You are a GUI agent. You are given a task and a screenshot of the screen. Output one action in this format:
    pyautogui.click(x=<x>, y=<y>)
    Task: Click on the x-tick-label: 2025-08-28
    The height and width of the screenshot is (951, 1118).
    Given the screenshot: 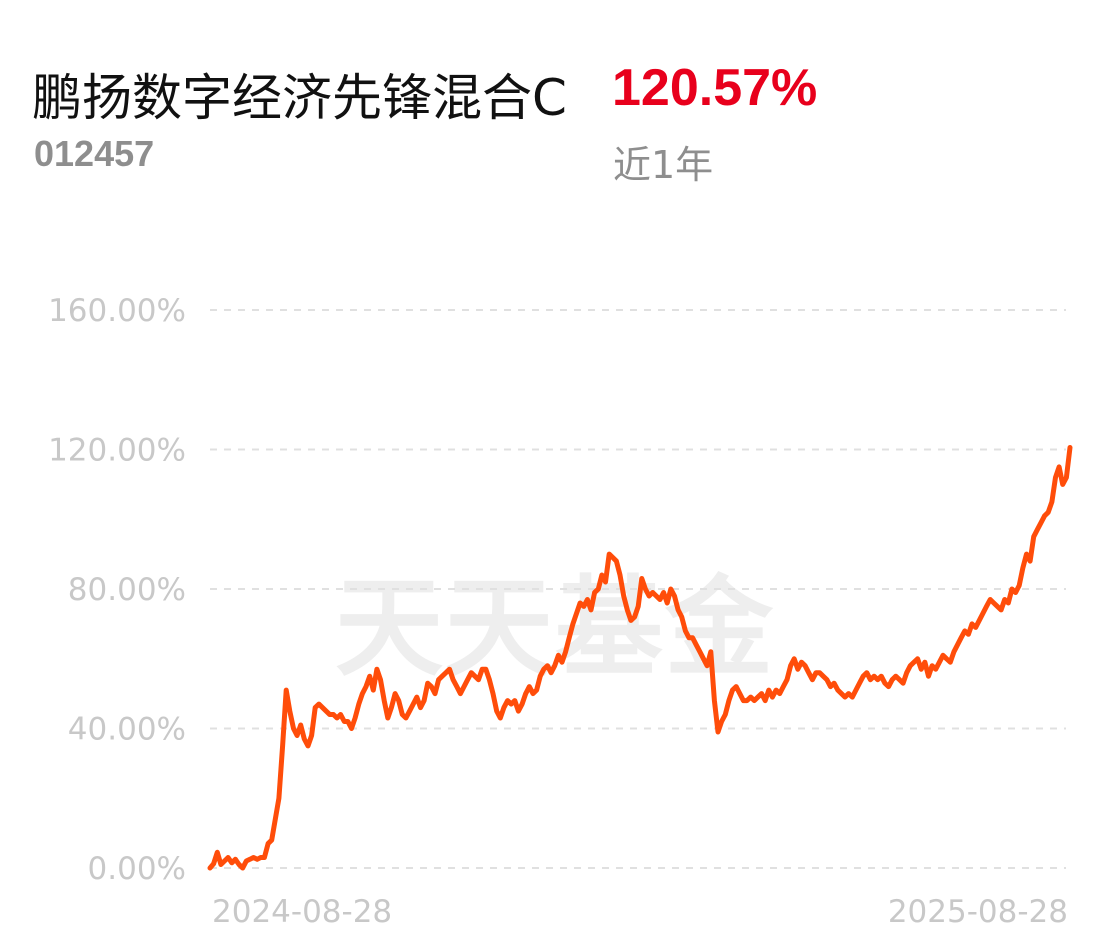 What is the action you would take?
    pyautogui.click(x=978, y=912)
    